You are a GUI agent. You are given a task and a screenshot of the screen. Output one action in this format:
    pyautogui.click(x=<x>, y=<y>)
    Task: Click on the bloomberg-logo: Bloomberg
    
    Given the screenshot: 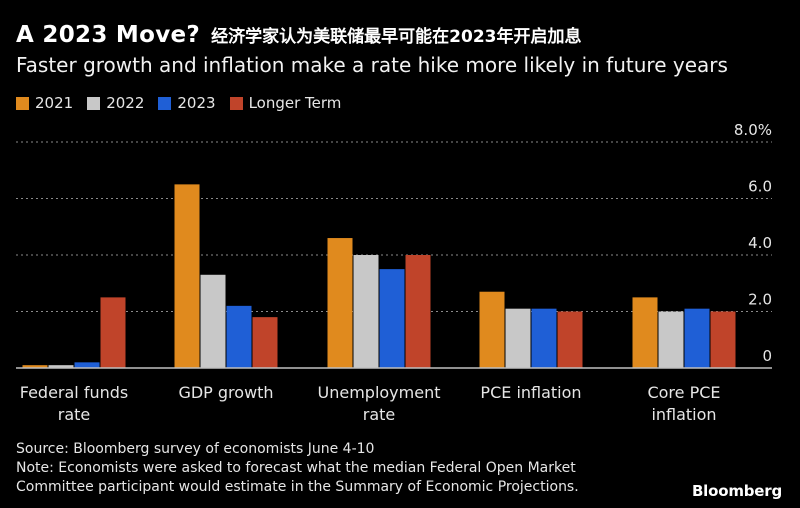 What is the action you would take?
    pyautogui.click(x=736, y=491)
    